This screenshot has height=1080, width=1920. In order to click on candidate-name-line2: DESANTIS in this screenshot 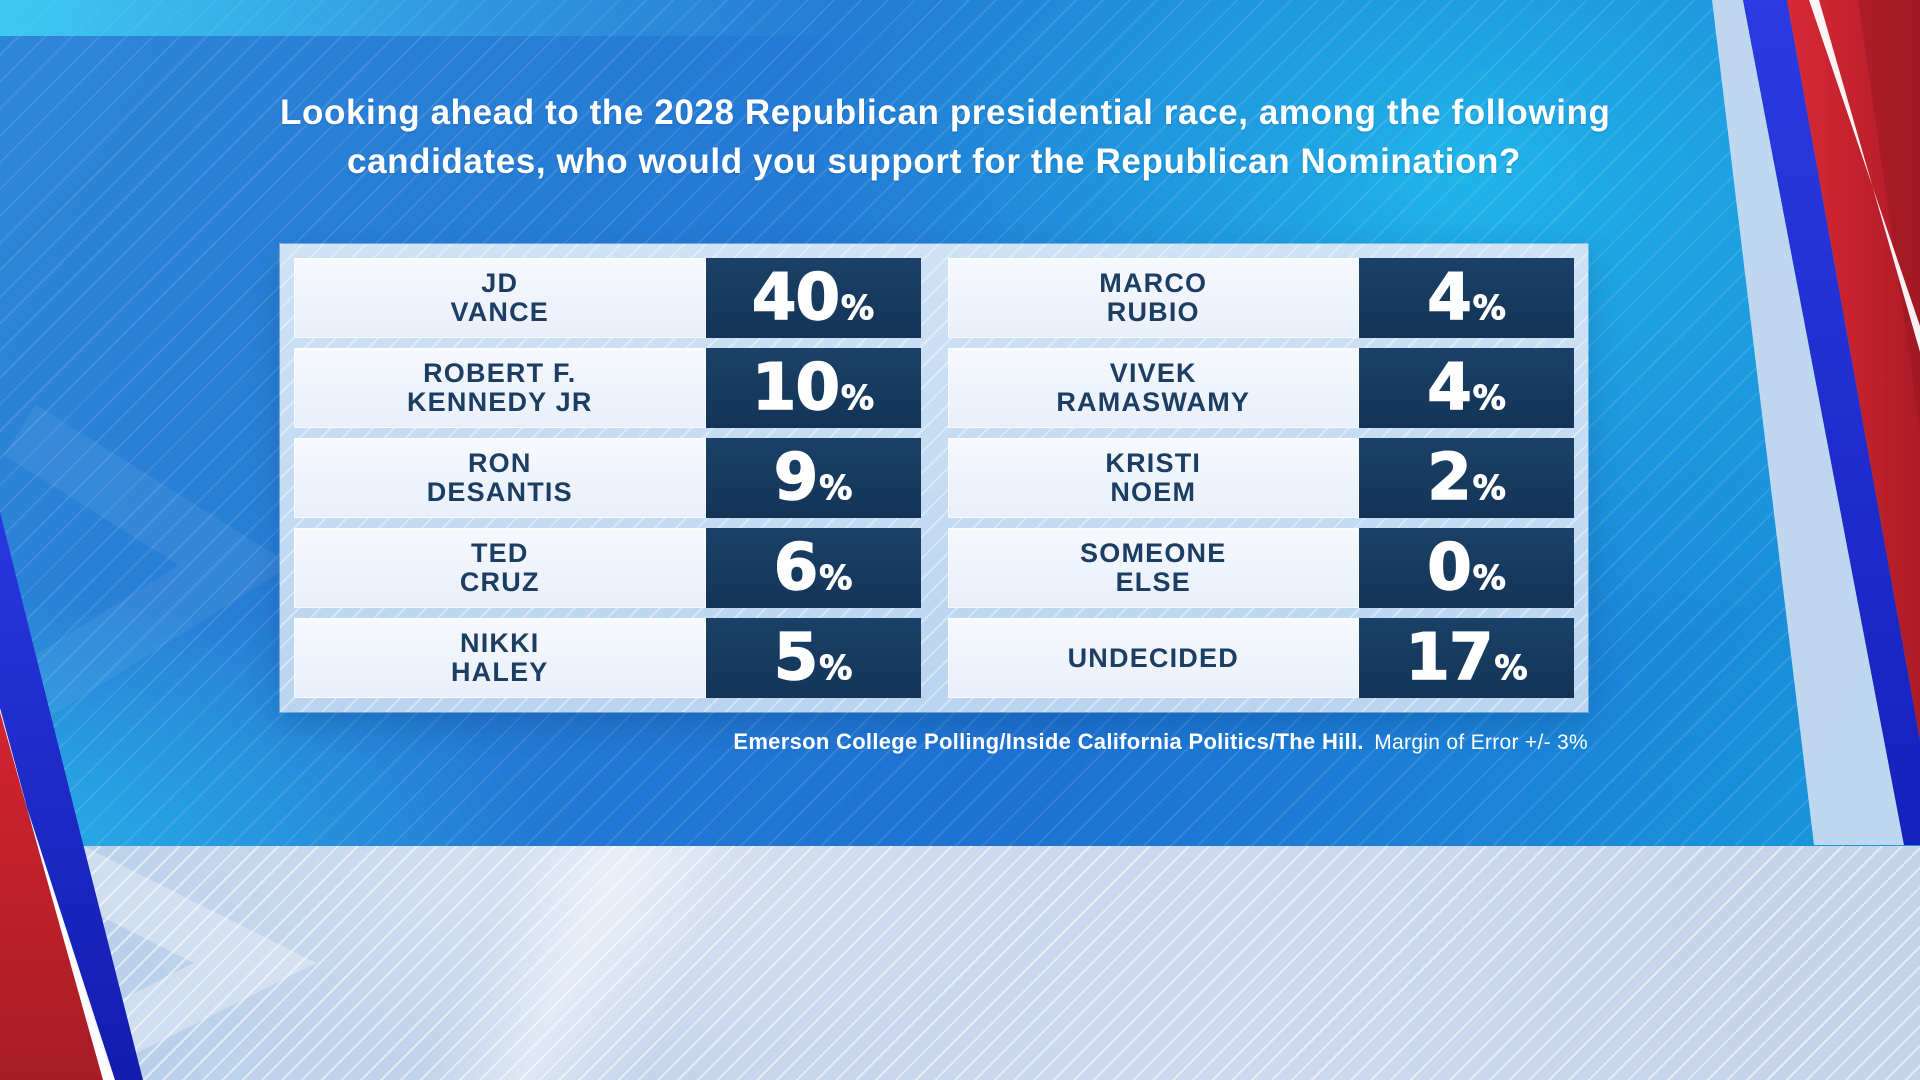, I will do `click(499, 492)`.